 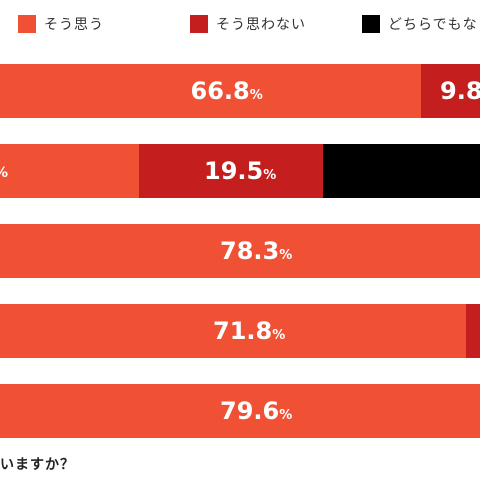 I want to click on legend-swatch-disagree, so click(x=199, y=24).